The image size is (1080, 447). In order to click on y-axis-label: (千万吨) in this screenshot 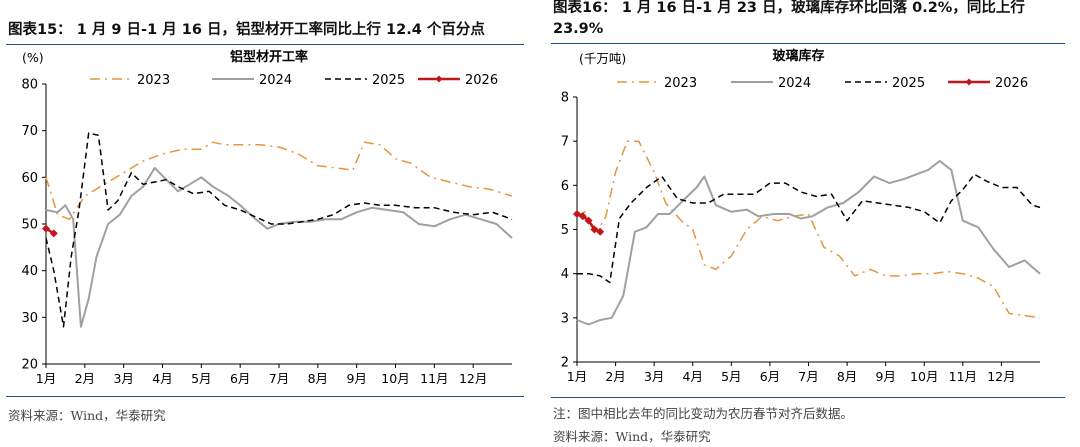, I will do `click(602, 58)`.